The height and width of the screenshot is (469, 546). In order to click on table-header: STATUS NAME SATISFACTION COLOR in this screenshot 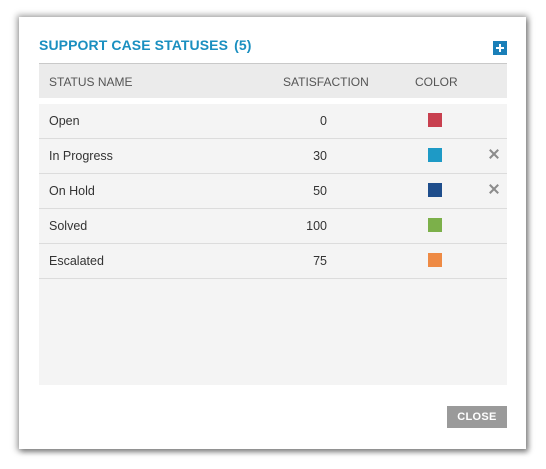, I will do `click(273, 80)`.